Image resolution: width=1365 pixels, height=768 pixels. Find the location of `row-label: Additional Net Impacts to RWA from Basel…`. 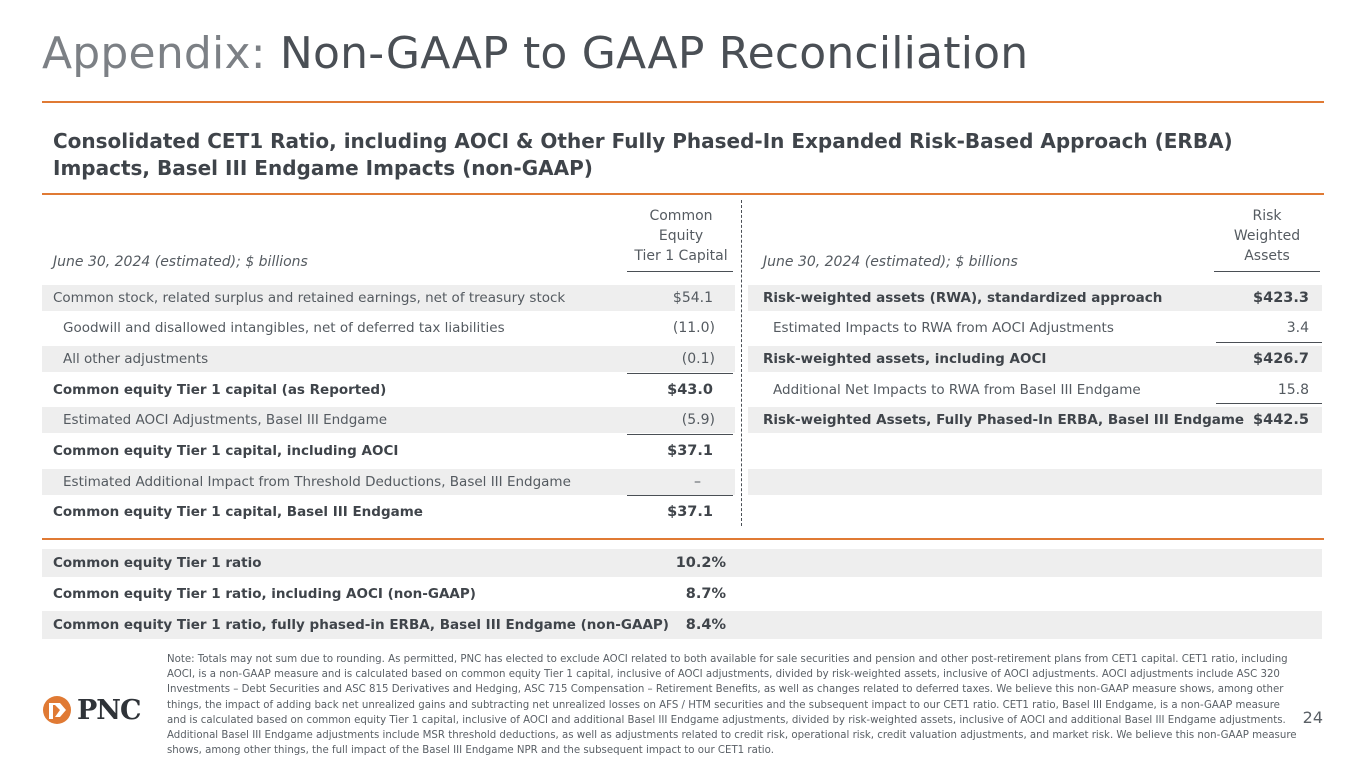

row-label: Additional Net Impacts to RWA from Basel… is located at coordinates (957, 390).